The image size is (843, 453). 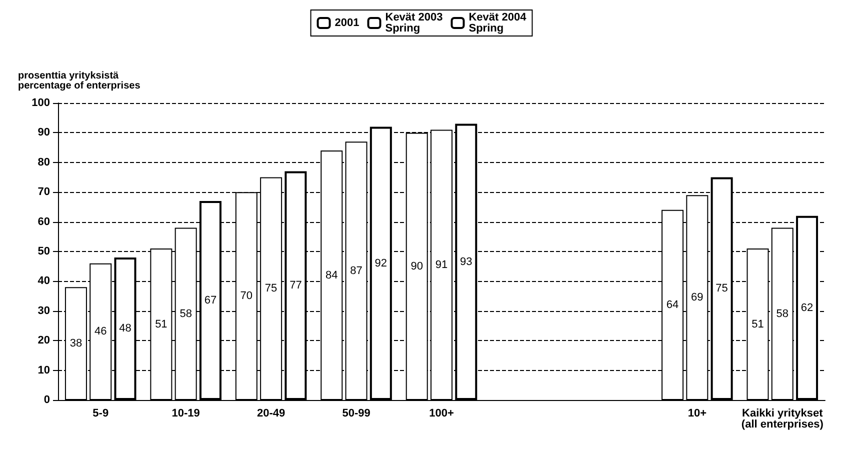 I want to click on data-label: 84, so click(x=332, y=275).